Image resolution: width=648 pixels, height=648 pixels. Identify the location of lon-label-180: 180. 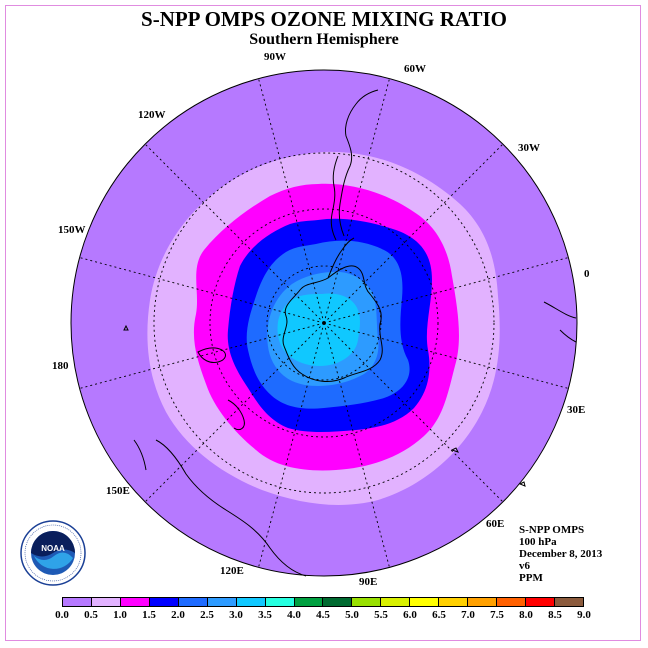
(60, 366).